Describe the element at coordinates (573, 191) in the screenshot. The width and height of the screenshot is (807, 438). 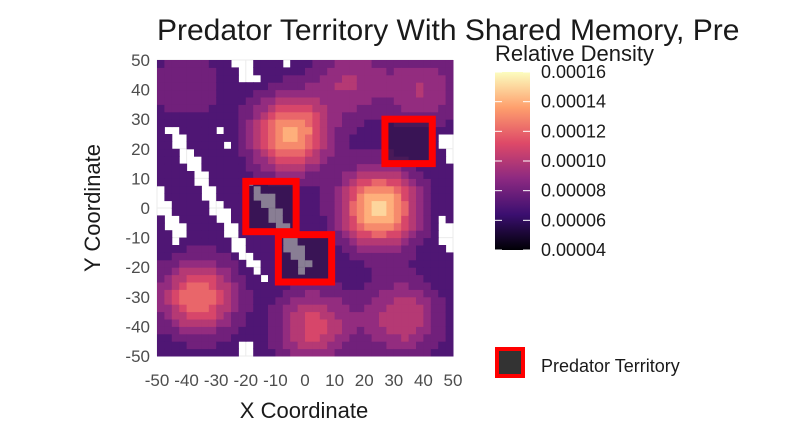
I see `colorbar-tick-label: 0.00008` at that location.